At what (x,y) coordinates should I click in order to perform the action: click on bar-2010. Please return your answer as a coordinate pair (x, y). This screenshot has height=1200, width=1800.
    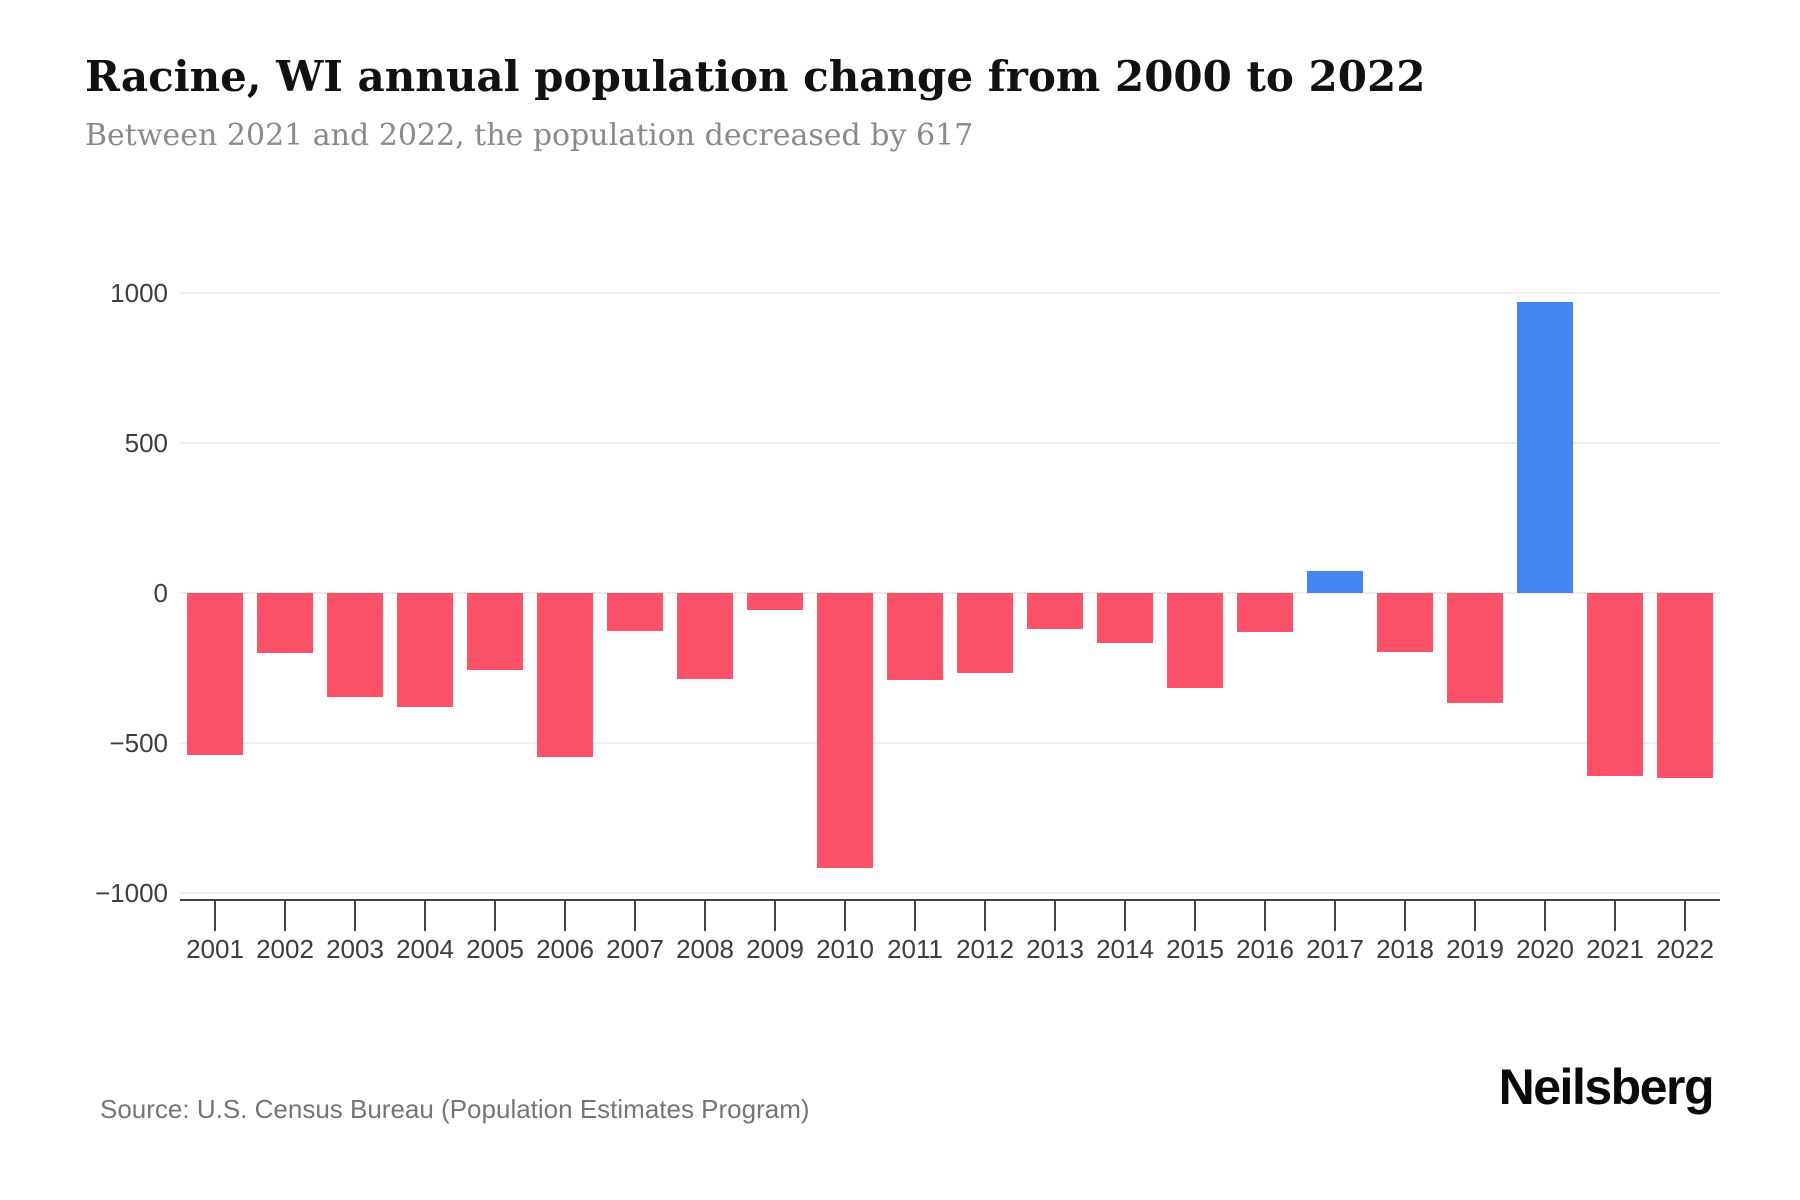
    Looking at the image, I should click on (845, 730).